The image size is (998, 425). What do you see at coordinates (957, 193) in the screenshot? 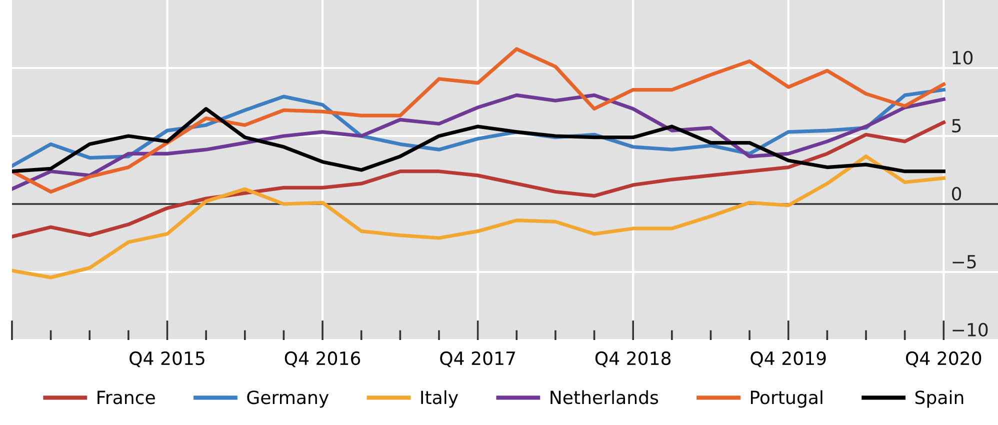
I see `y-tick-label: 0` at bounding box center [957, 193].